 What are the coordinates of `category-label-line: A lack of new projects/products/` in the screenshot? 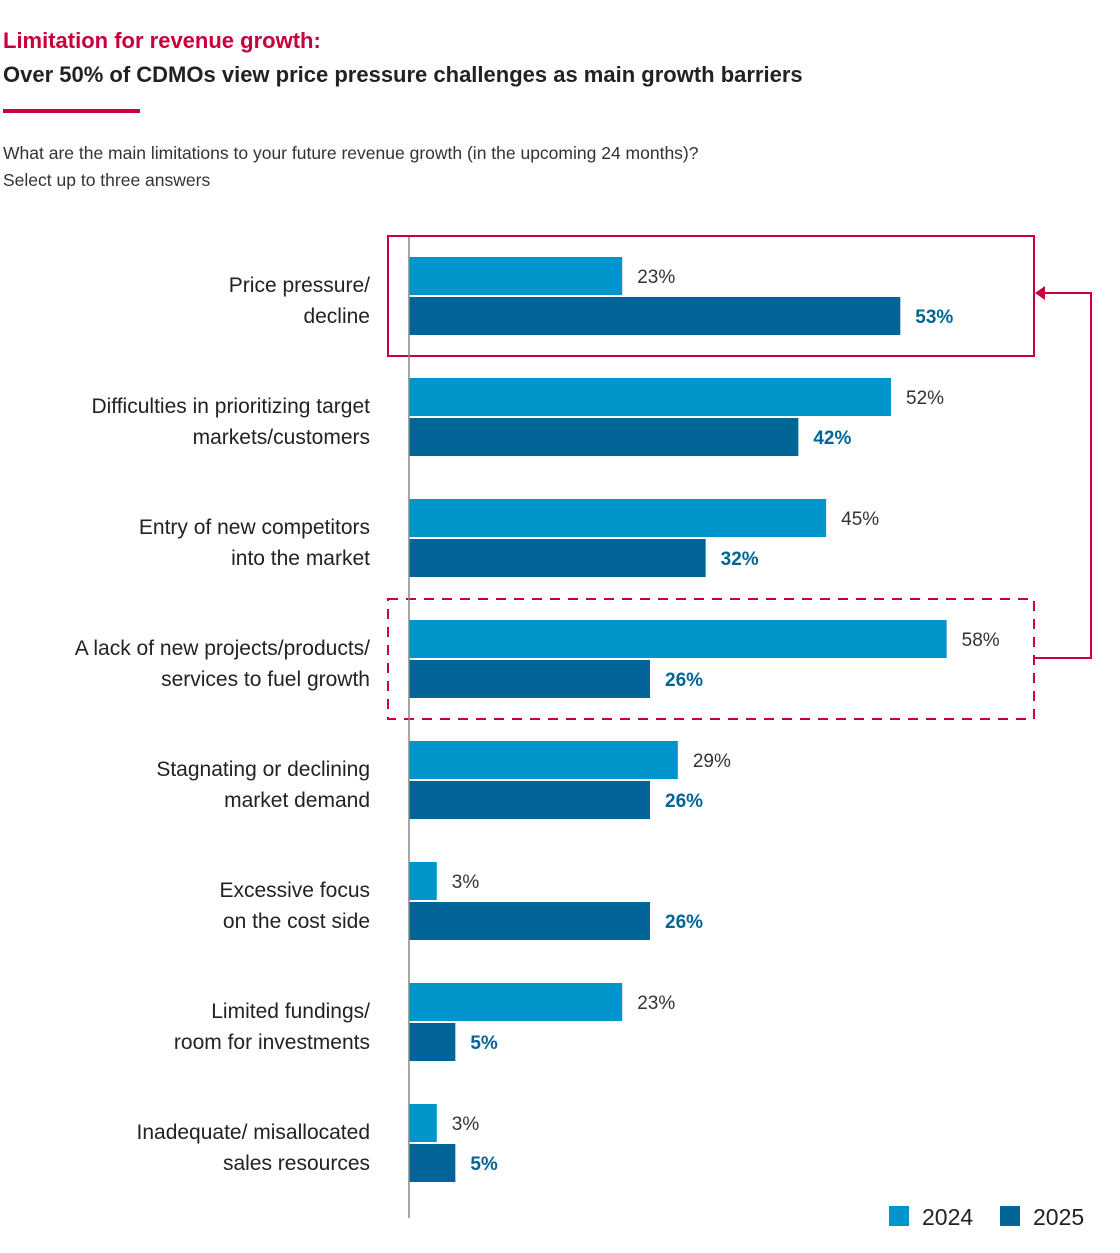 It's located at (222, 648).